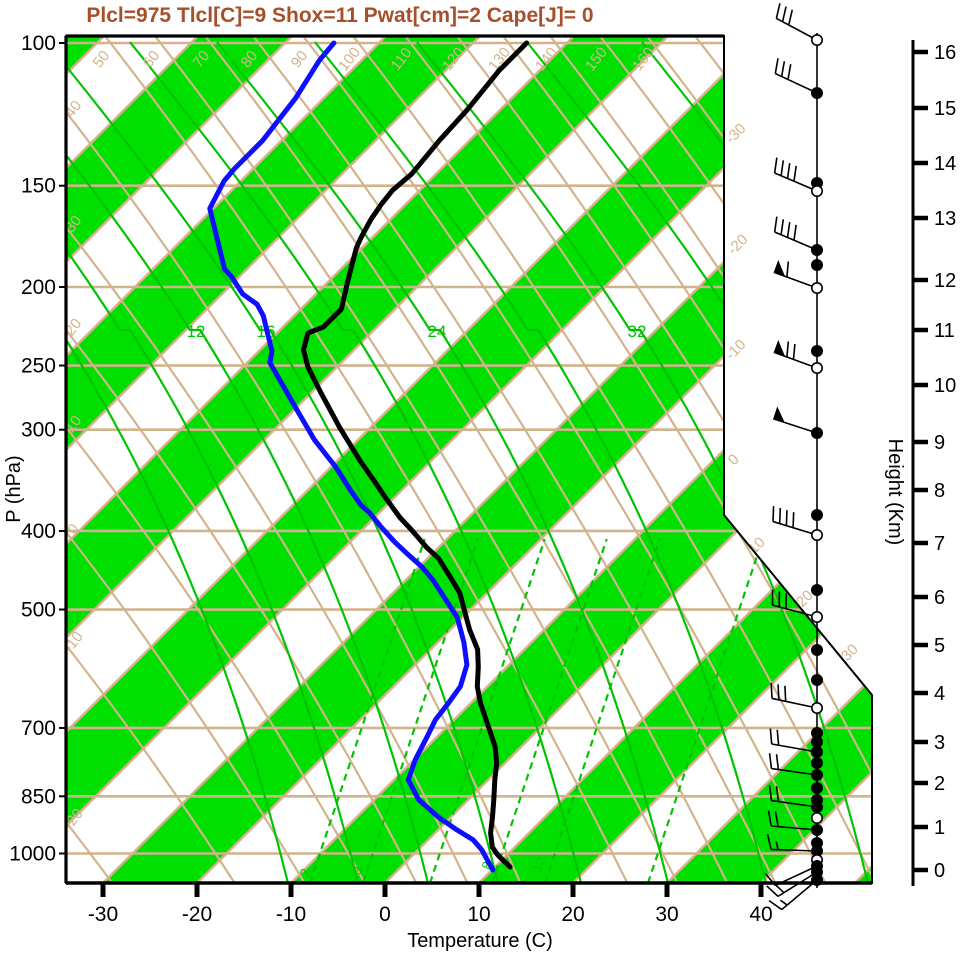 This screenshot has height=957, width=961. Describe the element at coordinates (250, 59) in the screenshot. I see `svg-text: 80` at that location.